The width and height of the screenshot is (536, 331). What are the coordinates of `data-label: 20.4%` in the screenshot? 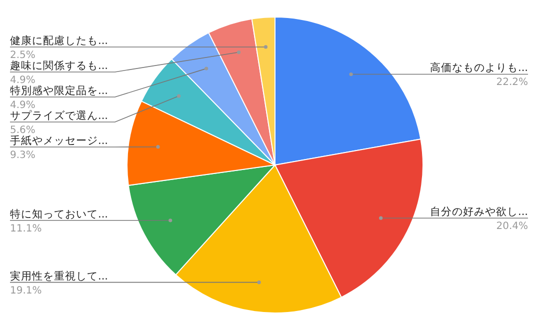 It's located at (512, 226).